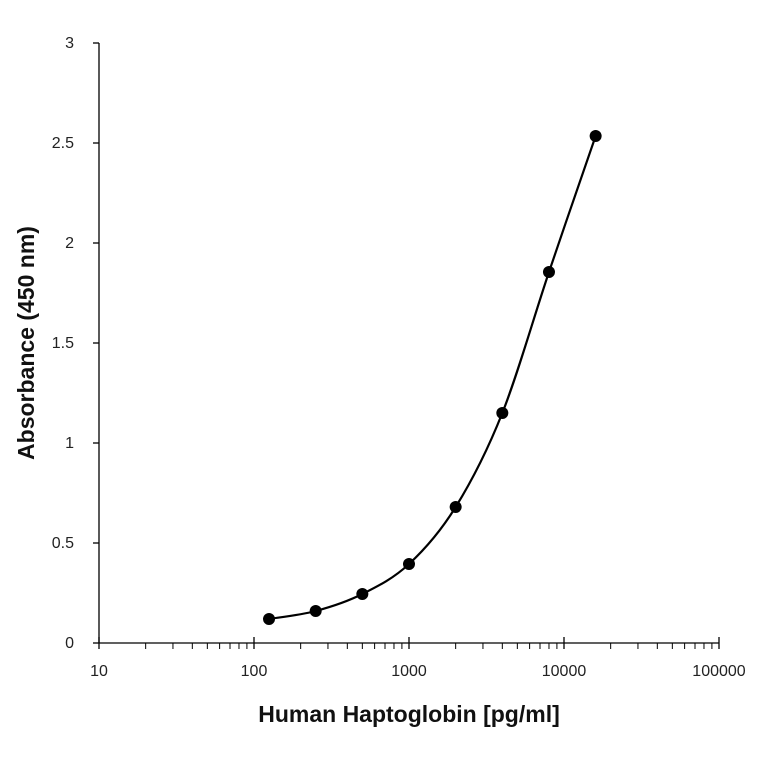 The width and height of the screenshot is (764, 764). Describe the element at coordinates (26, 343) in the screenshot. I see `y-axis-title: Absorbance (450 nm)` at that location.